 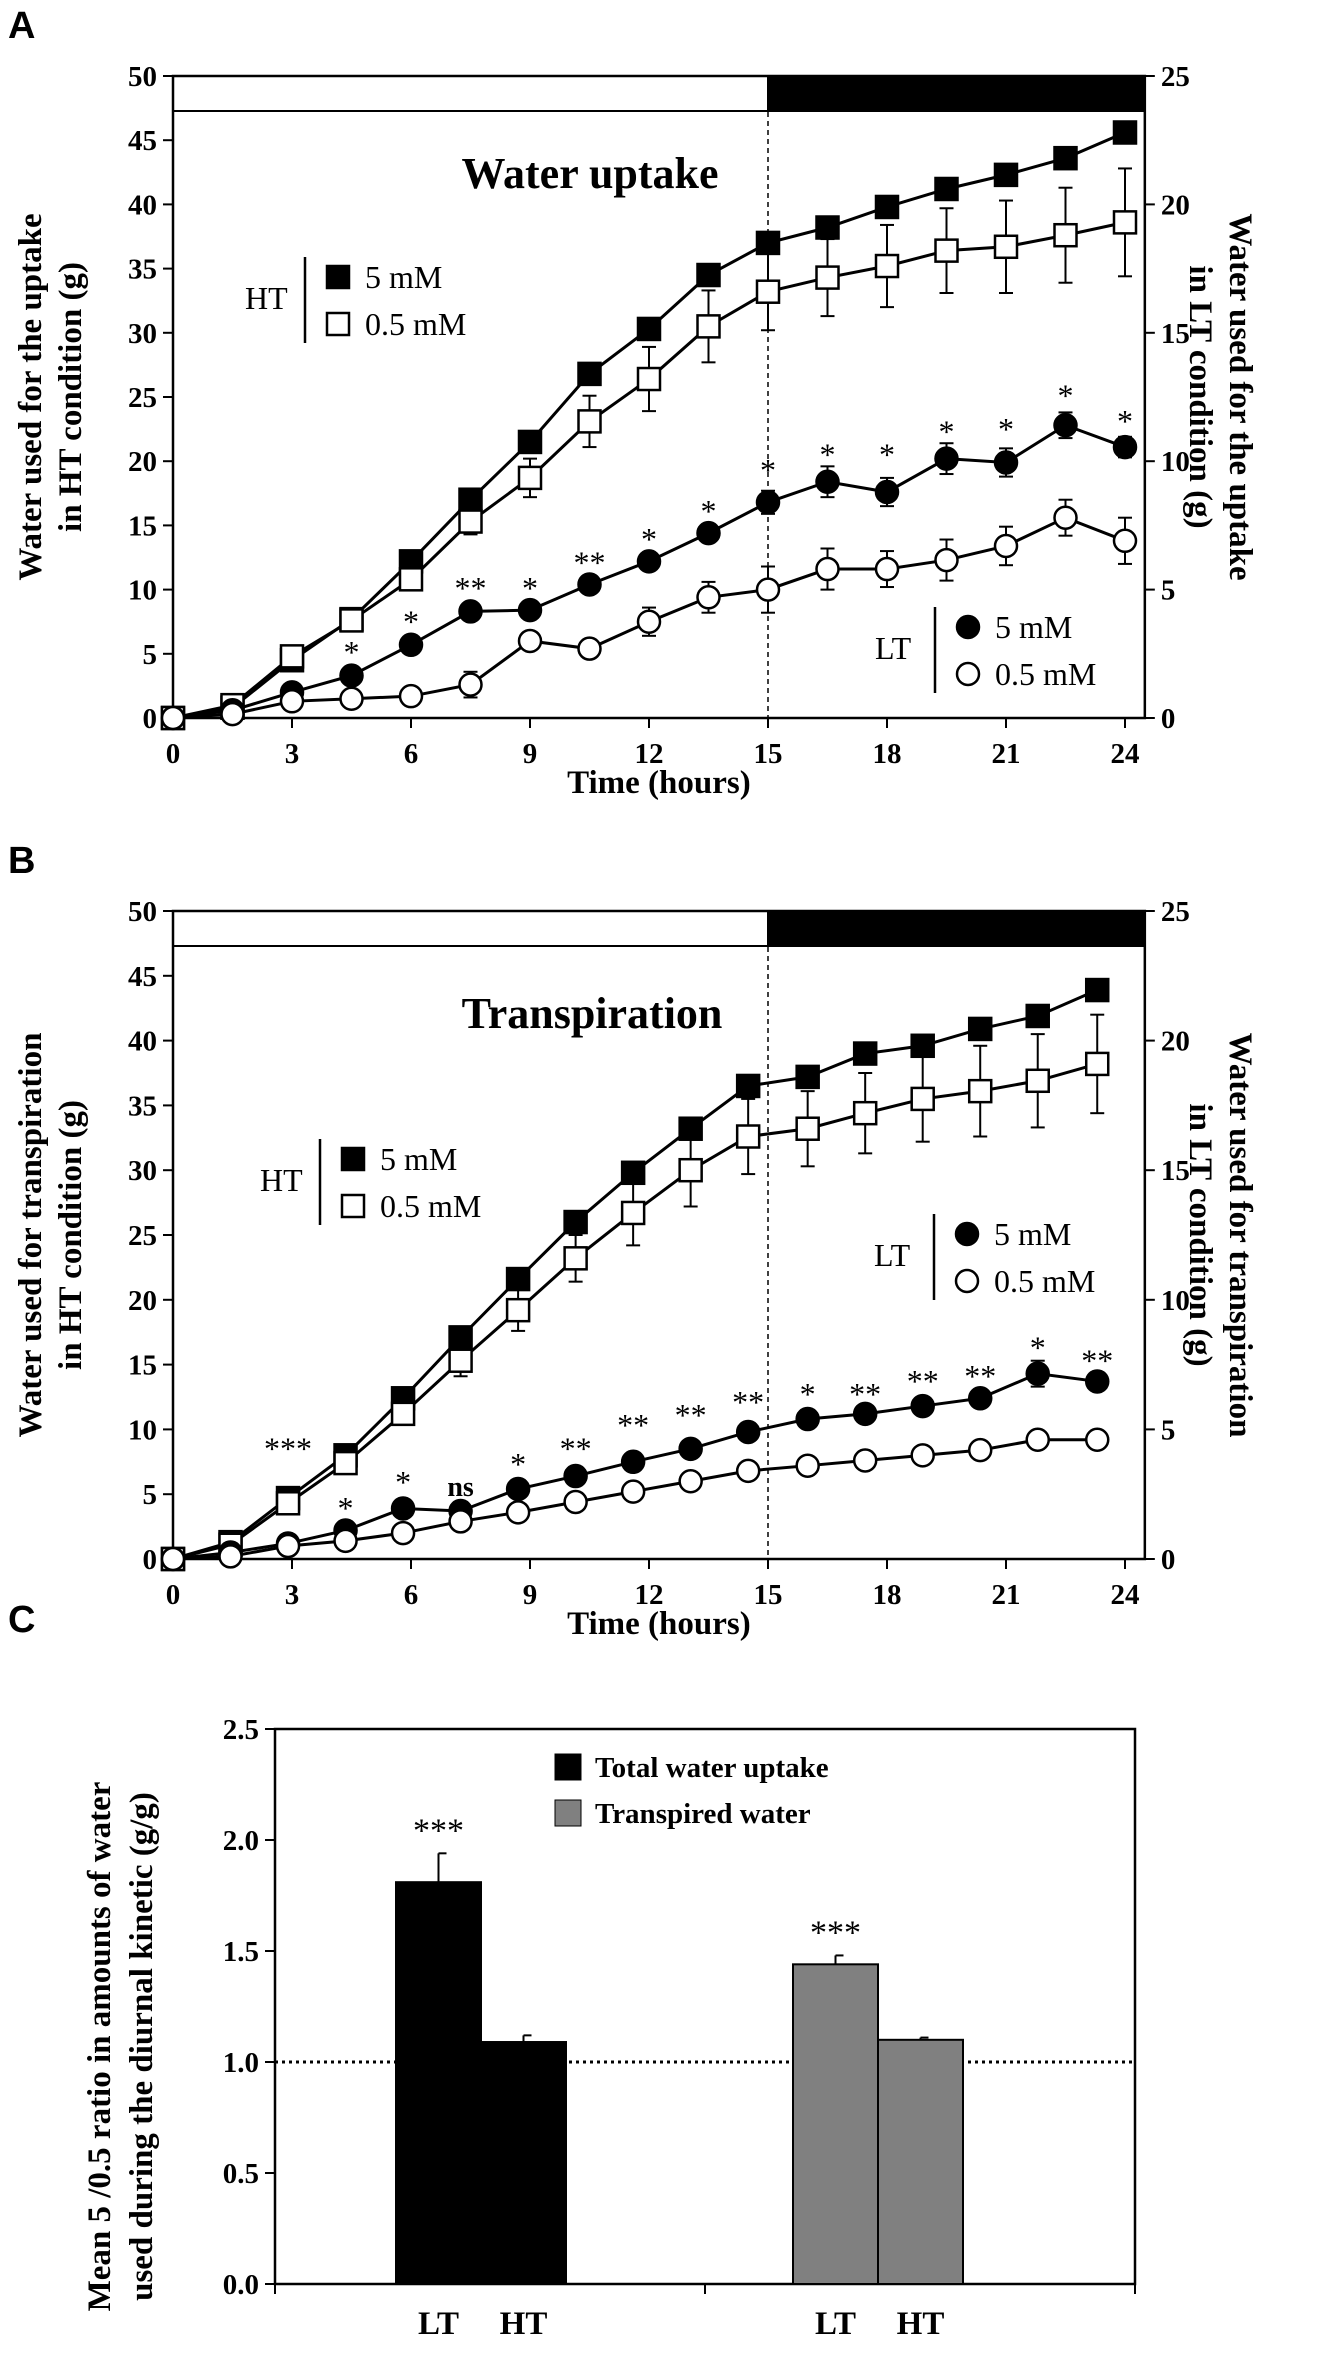 I want to click on right-y-tick-label: 25, so click(x=1175, y=77).